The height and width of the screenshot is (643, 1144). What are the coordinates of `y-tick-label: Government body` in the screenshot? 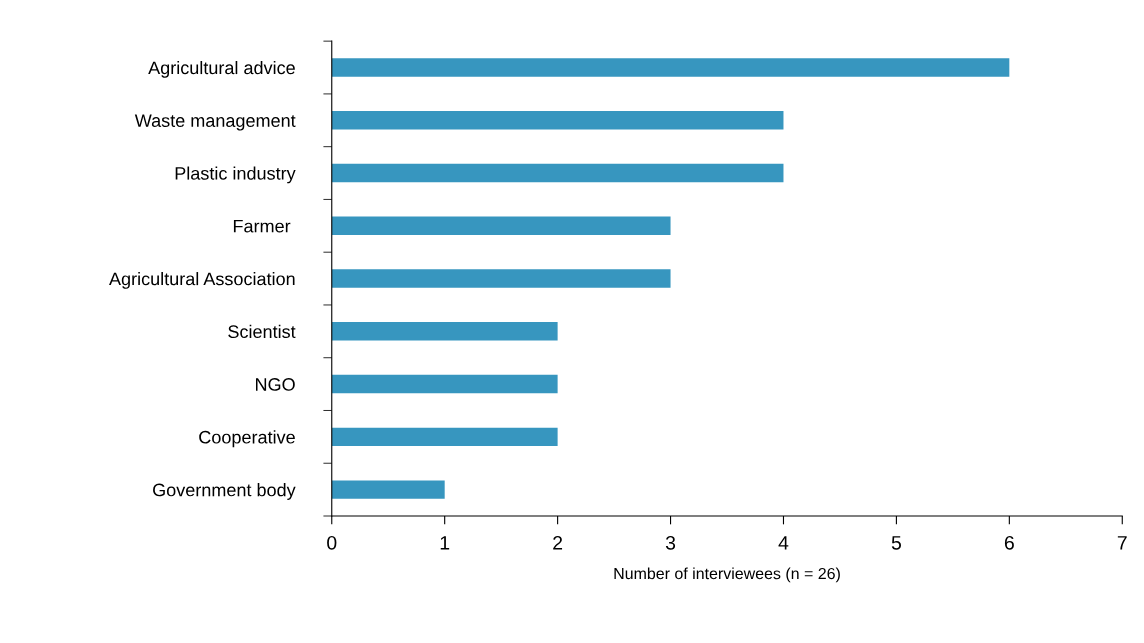 It's located at (224, 491).